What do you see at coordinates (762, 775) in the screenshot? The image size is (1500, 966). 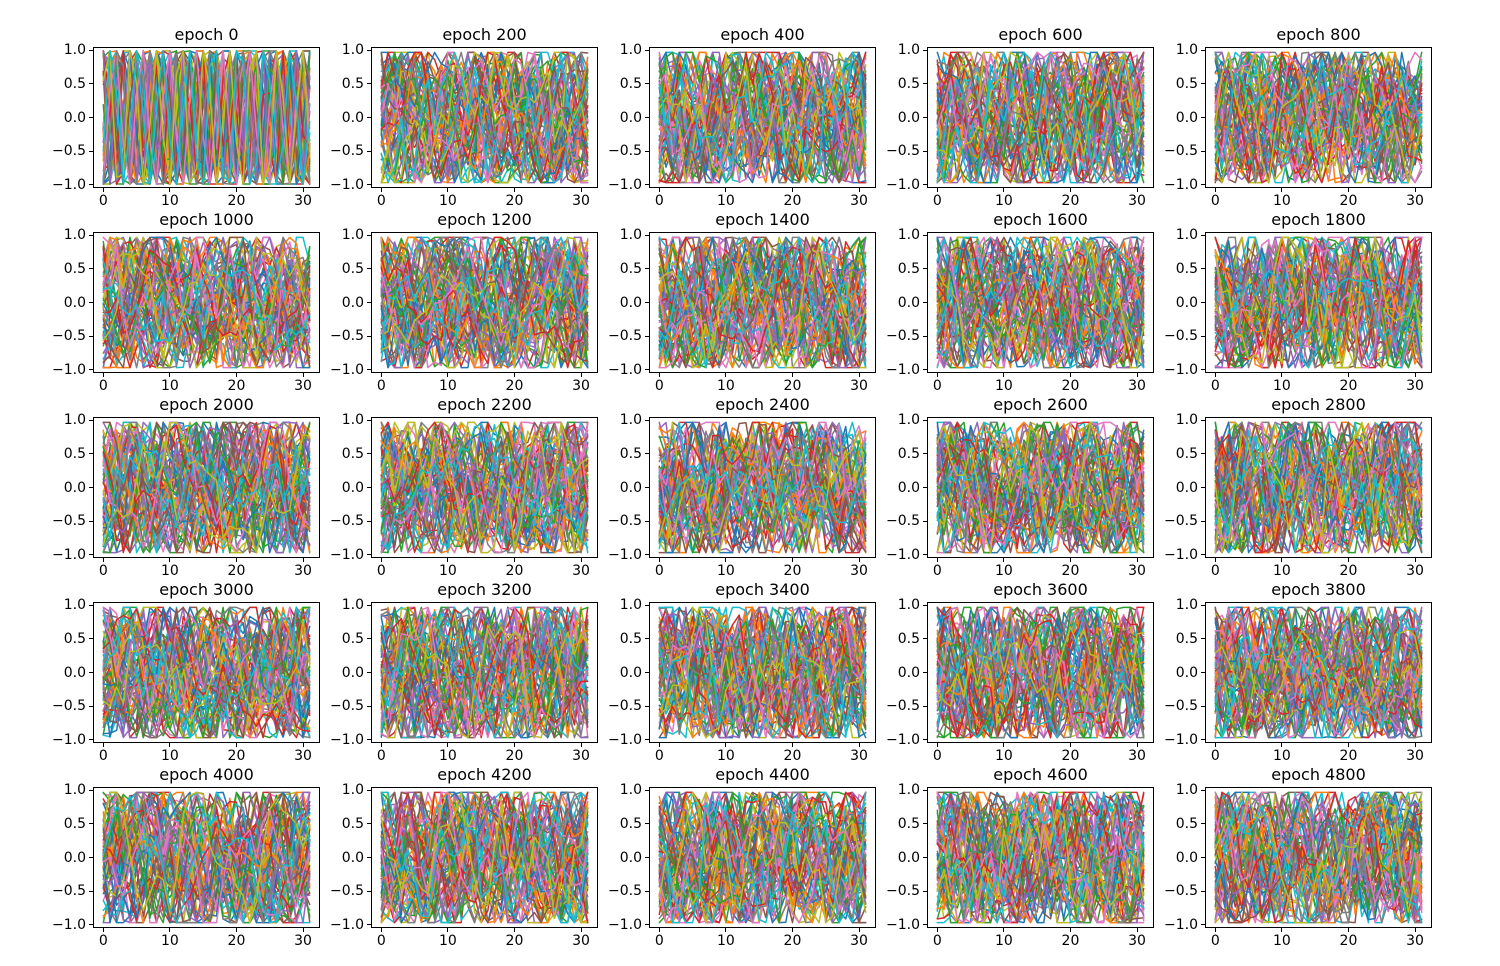 I see `subplot-title: epoch 4400` at bounding box center [762, 775].